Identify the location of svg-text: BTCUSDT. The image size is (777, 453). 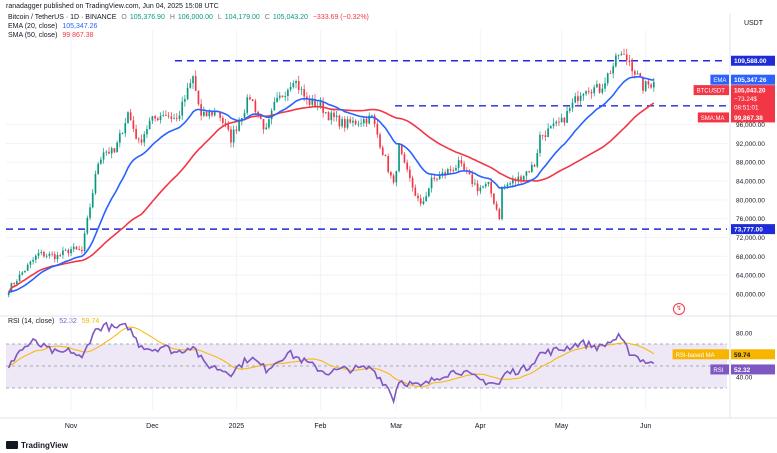
(711, 92).